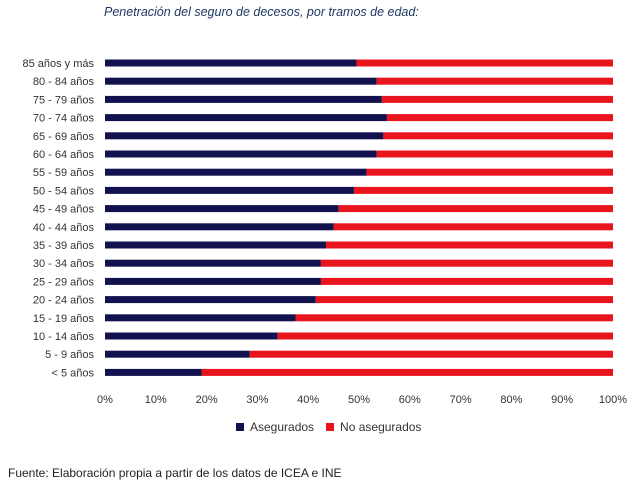 This screenshot has height=495, width=635. What do you see at coordinates (410, 400) in the screenshot?
I see `x-tick-label-6: 60%` at bounding box center [410, 400].